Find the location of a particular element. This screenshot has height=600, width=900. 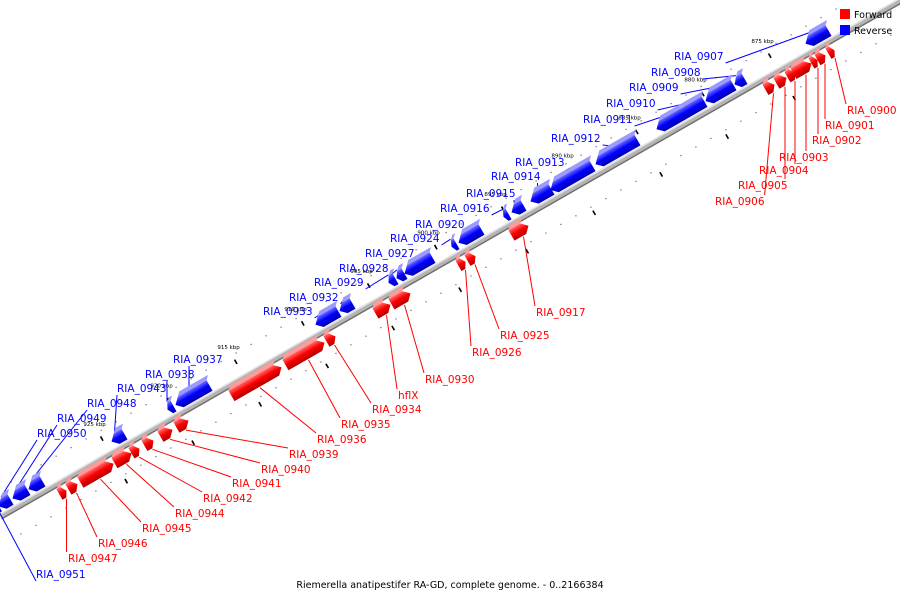

gene-label-hflx: hflX is located at coordinates (408, 396).